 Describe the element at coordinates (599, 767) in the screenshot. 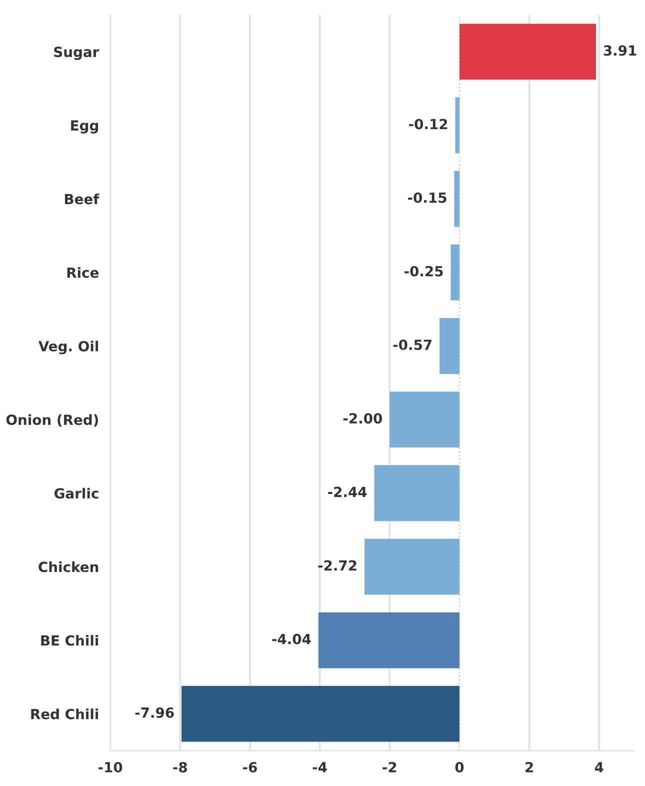

I see `x-tick-label: 4` at that location.